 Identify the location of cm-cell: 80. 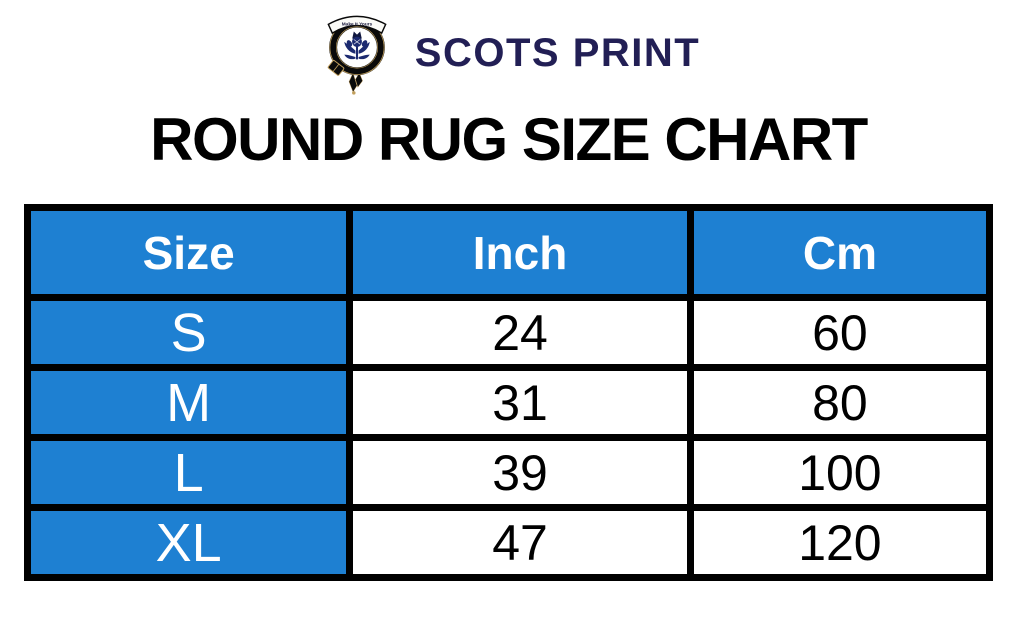
(840, 402).